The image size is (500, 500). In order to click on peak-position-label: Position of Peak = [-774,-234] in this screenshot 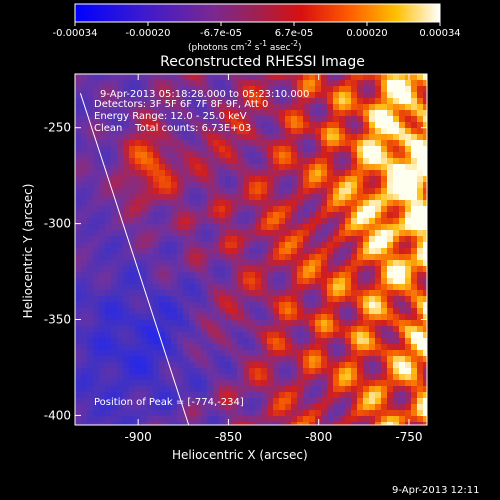, I will do `click(169, 402)`.